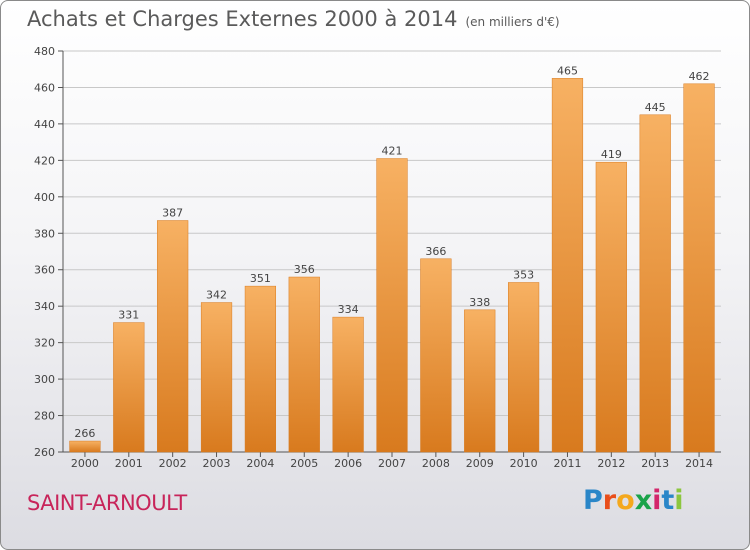  I want to click on y-tick-label: 320, so click(44, 343).